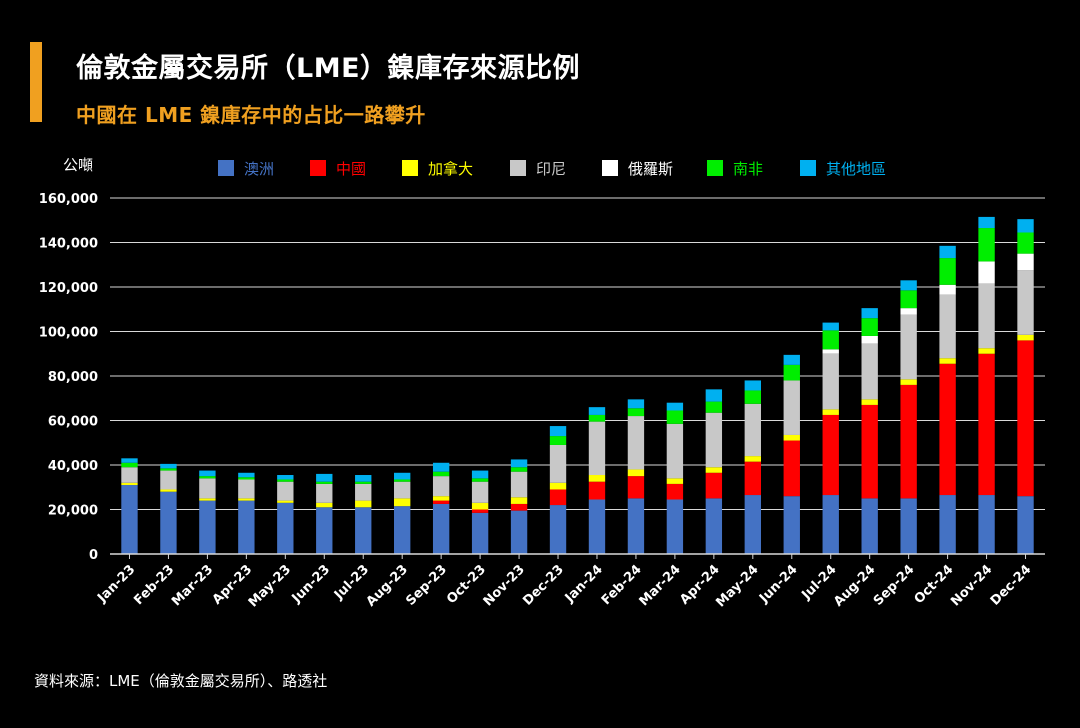  Describe the element at coordinates (737, 586) in the screenshot. I see `x-tick-label: May-24` at that location.